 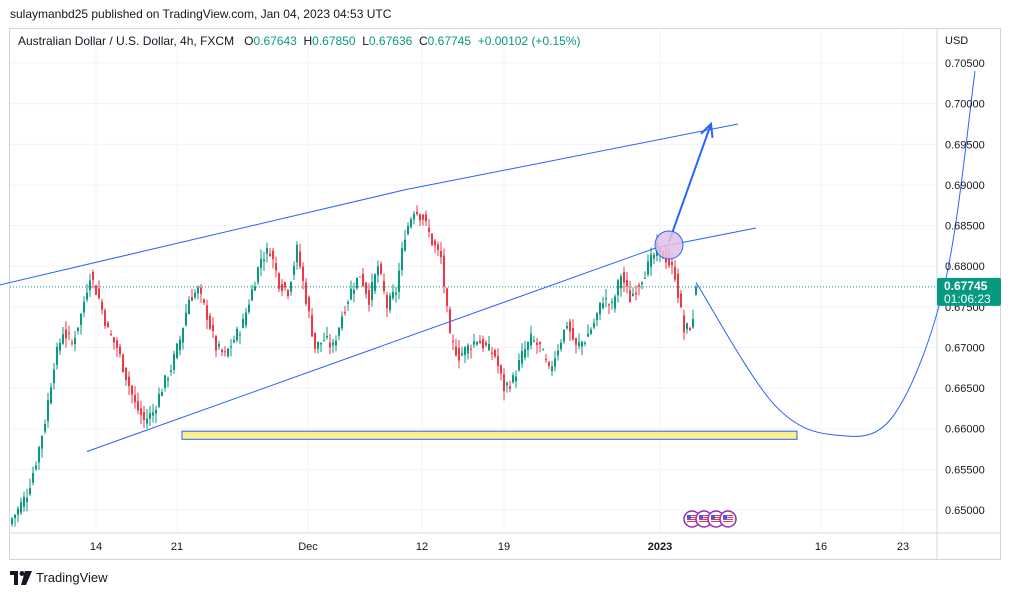 I want to click on close-key: C, so click(x=423, y=41).